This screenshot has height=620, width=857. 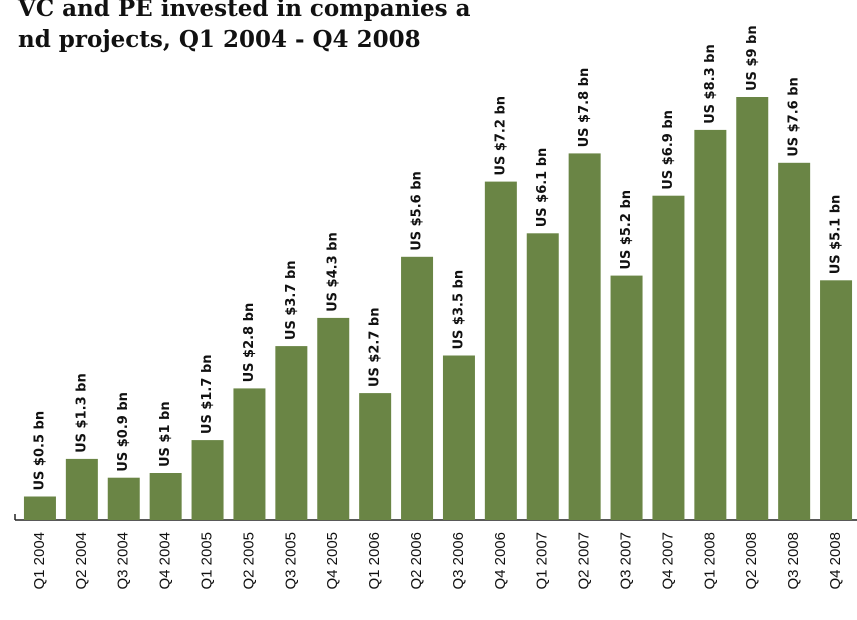 I want to click on value-label: US $0.5 bn, so click(x=39, y=451).